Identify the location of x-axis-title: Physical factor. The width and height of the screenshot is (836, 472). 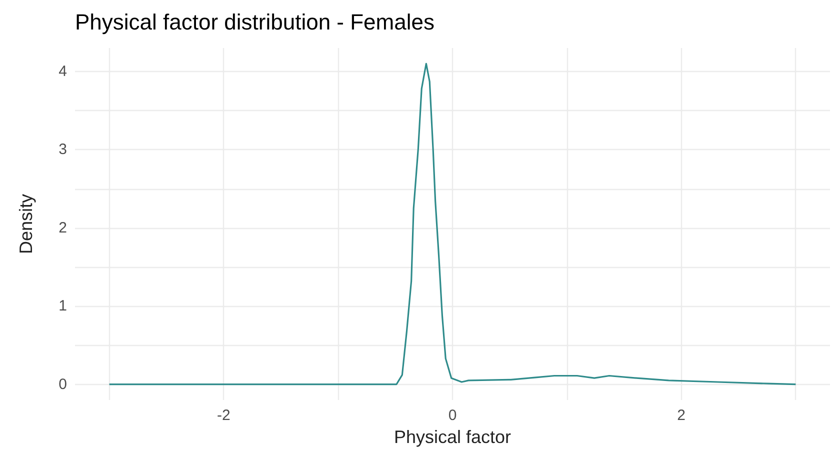
(453, 437).